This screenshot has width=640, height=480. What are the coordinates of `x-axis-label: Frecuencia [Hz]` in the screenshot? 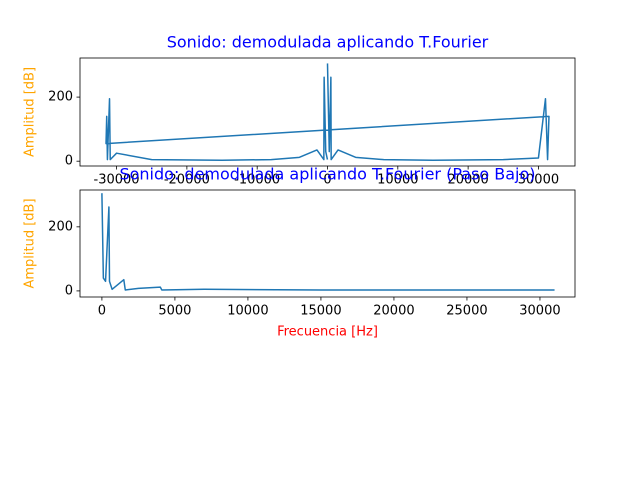 It's located at (327, 332).